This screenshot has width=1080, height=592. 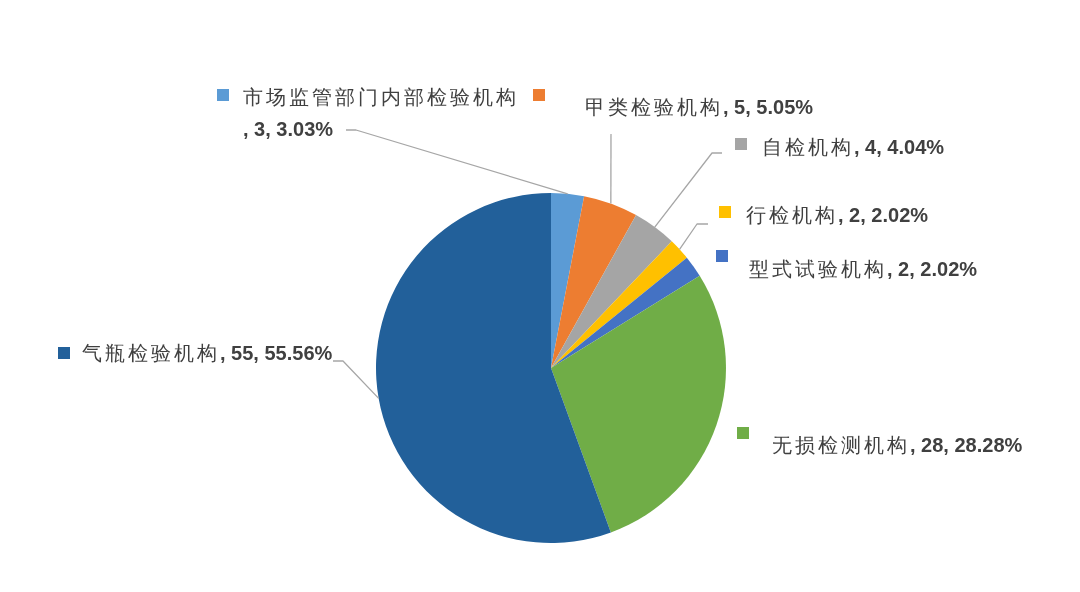 I want to click on data-label: , 4, 4.04%, so click(x=899, y=147).